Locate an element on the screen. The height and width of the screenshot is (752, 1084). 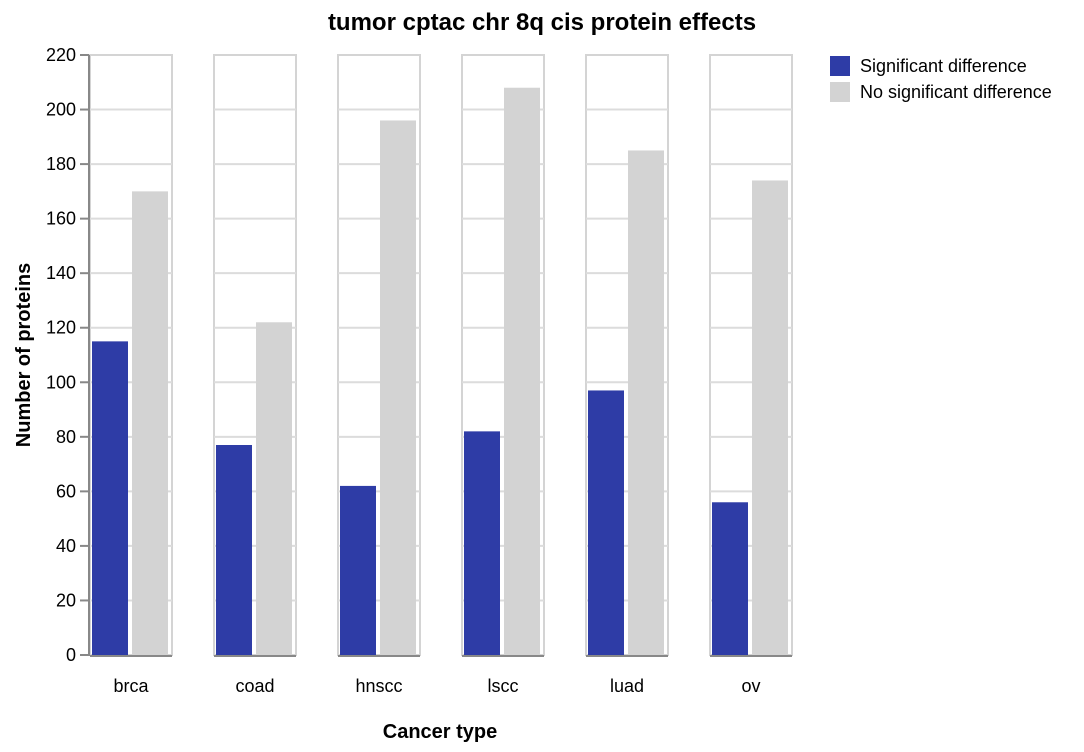
bar-brca-significant is located at coordinates (110, 498).